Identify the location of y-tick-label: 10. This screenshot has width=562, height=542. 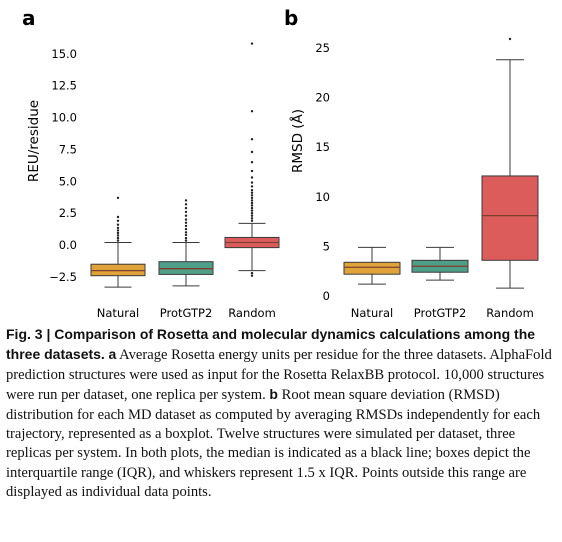
(322, 197).